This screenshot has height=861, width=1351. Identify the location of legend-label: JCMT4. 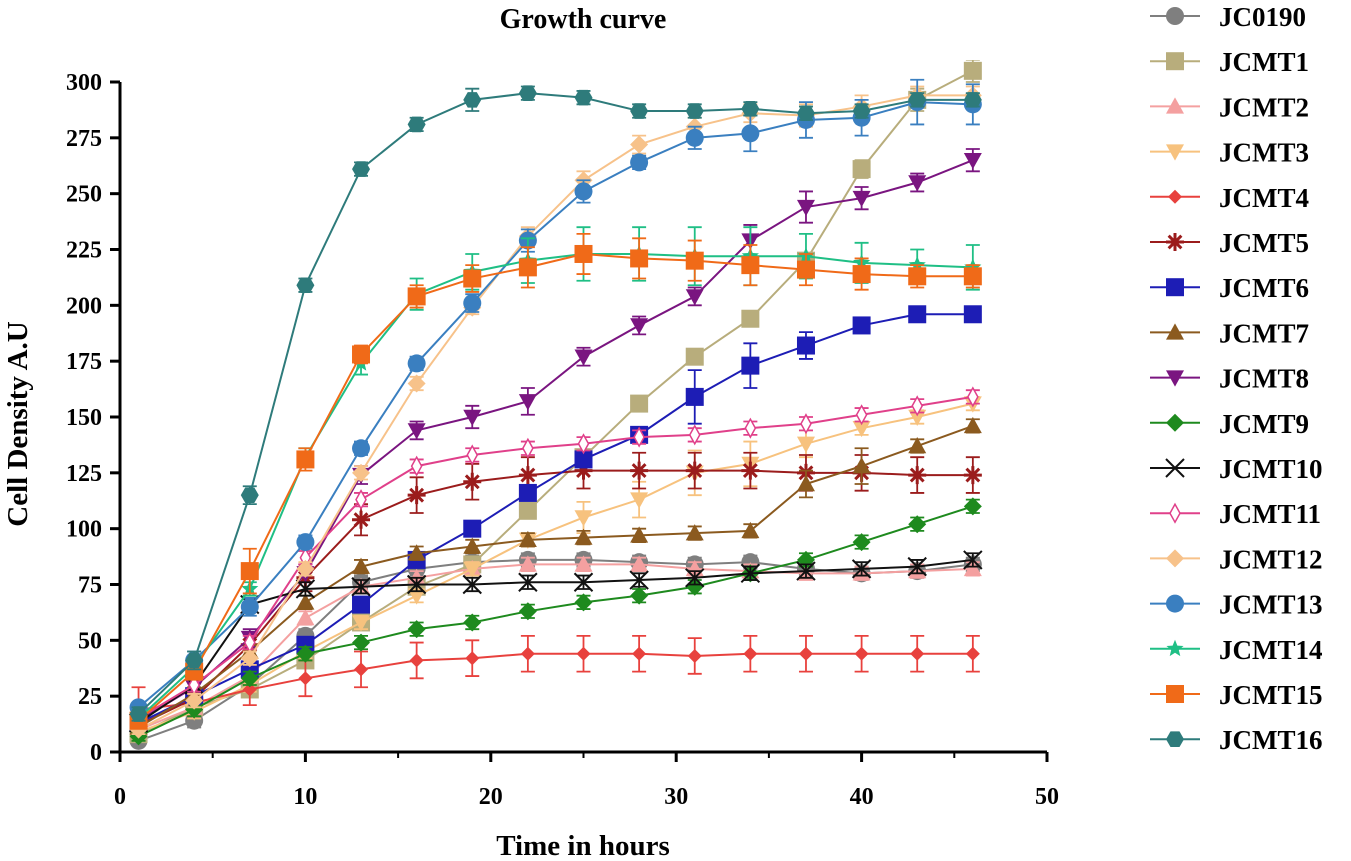
(1264, 198).